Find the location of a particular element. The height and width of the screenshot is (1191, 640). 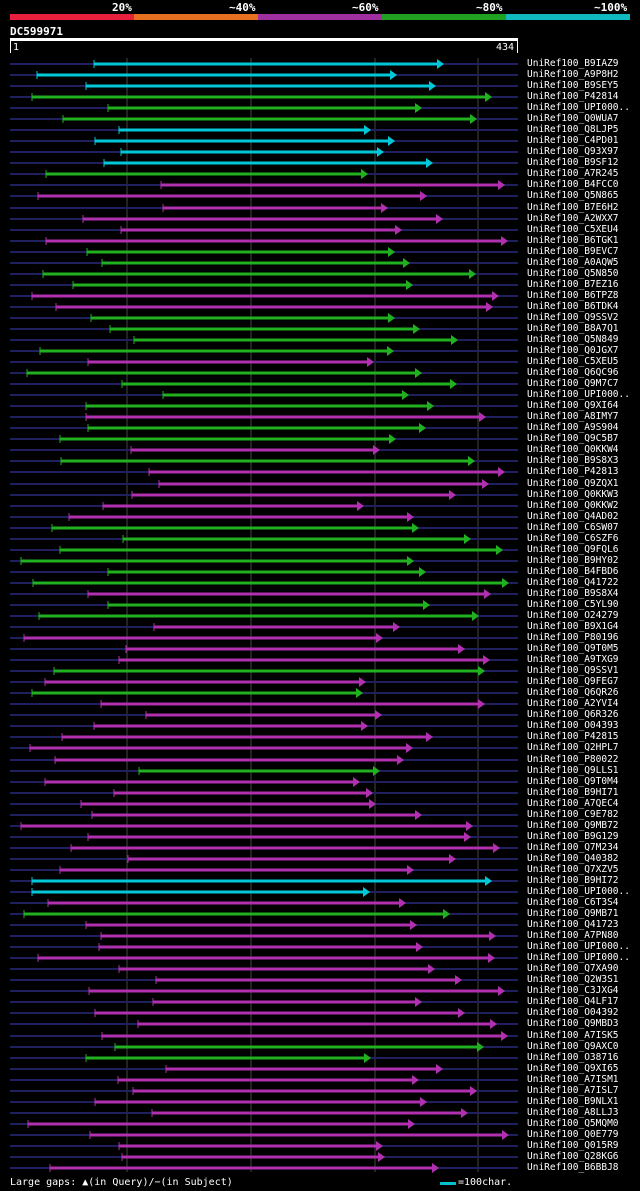

hit-label: UniRef100_B9G129 is located at coordinates (573, 836).